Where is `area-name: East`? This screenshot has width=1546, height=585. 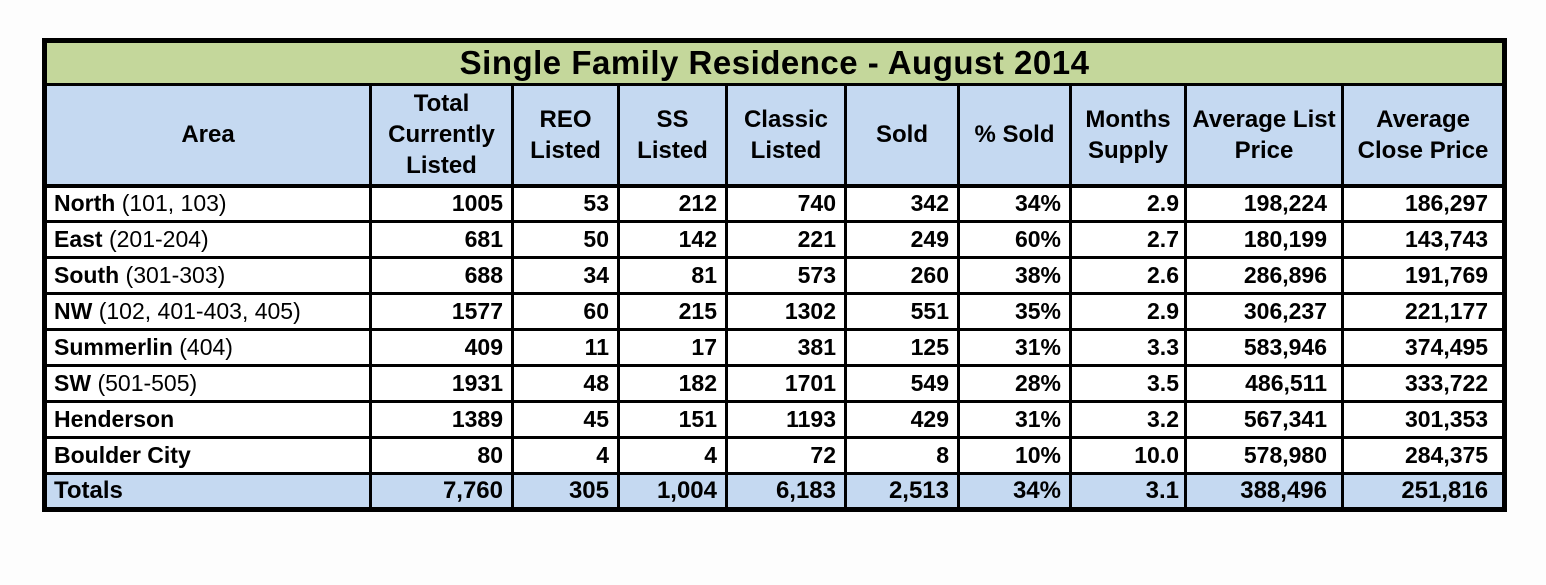 area-name: East is located at coordinates (78, 239).